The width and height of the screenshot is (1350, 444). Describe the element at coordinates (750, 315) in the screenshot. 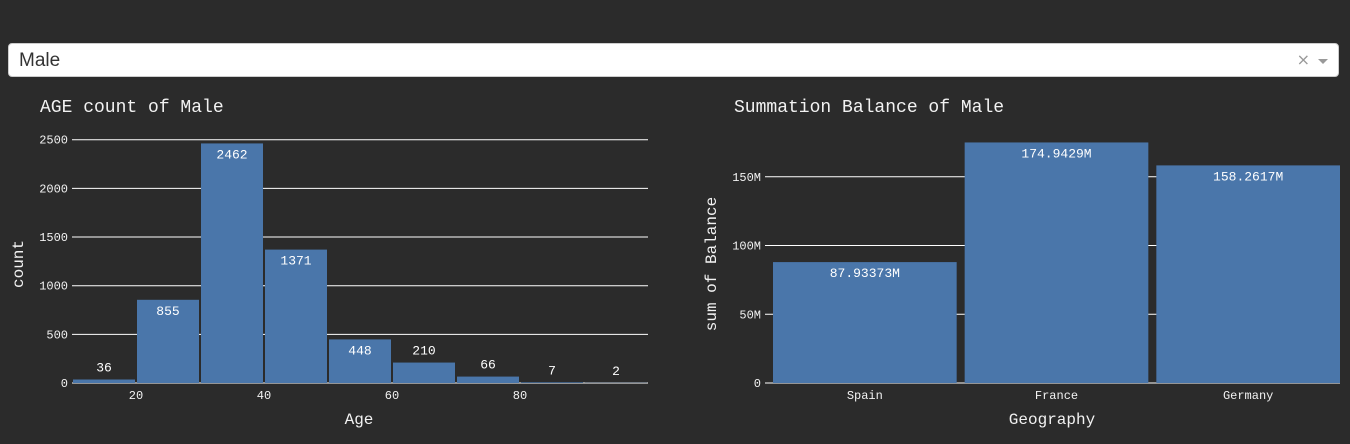

I see `y-tick-label: 50M` at that location.